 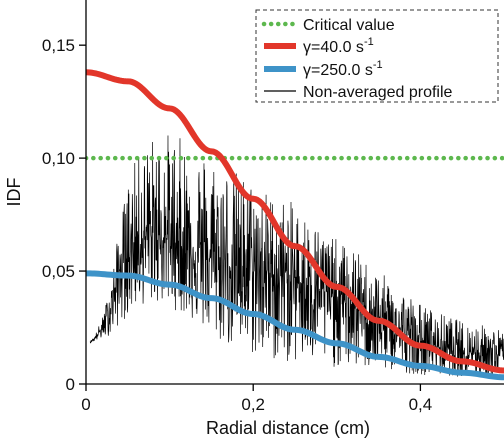 I want to click on legend-label-gamma-40: γ=40.0 s-1, so click(x=338, y=46).